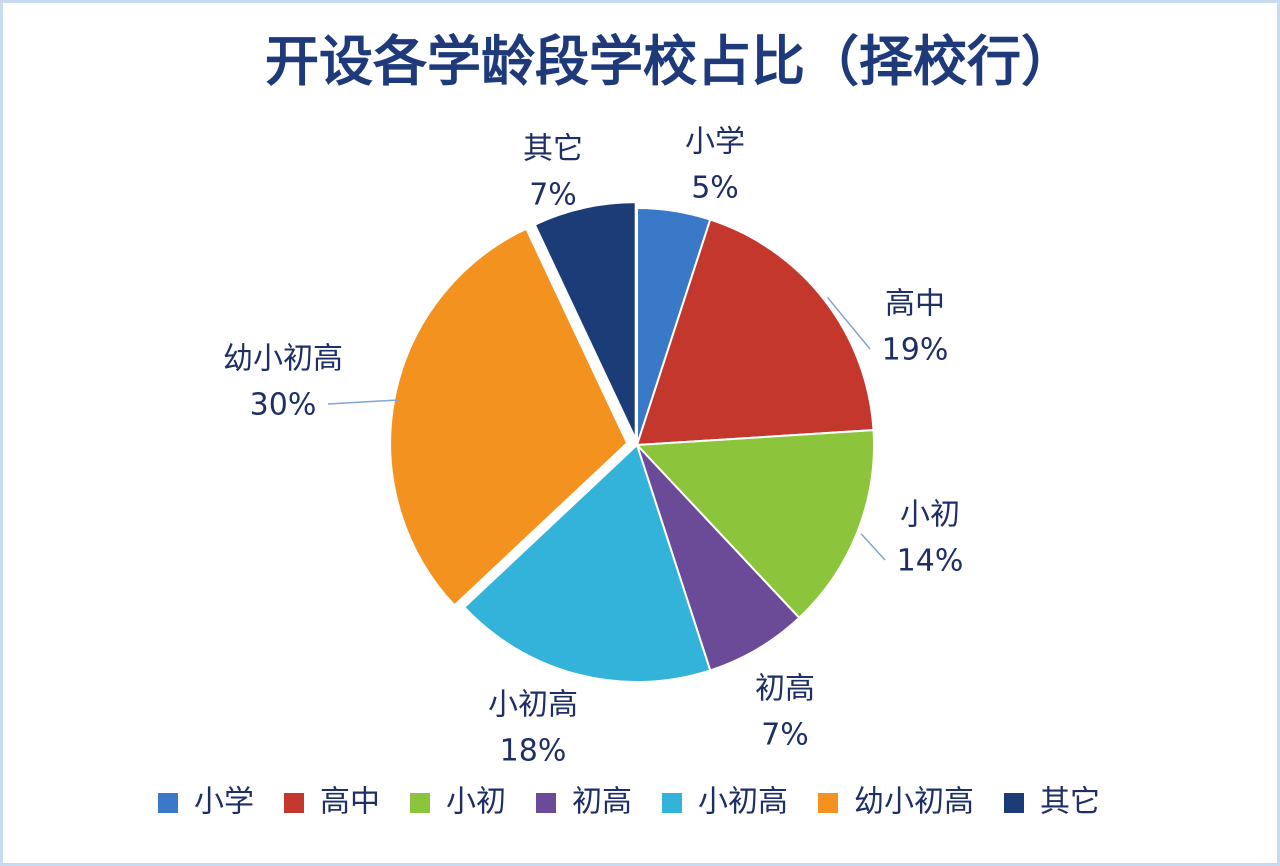  What do you see at coordinates (785, 689) in the screenshot?
I see `slice-label: 初高` at bounding box center [785, 689].